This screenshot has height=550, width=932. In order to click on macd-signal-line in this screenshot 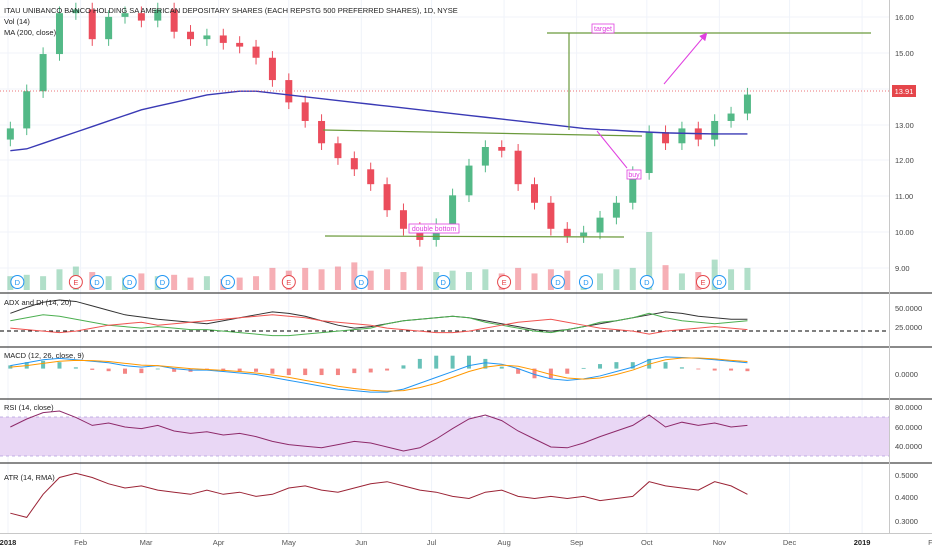, I will do `click(379, 374)`.